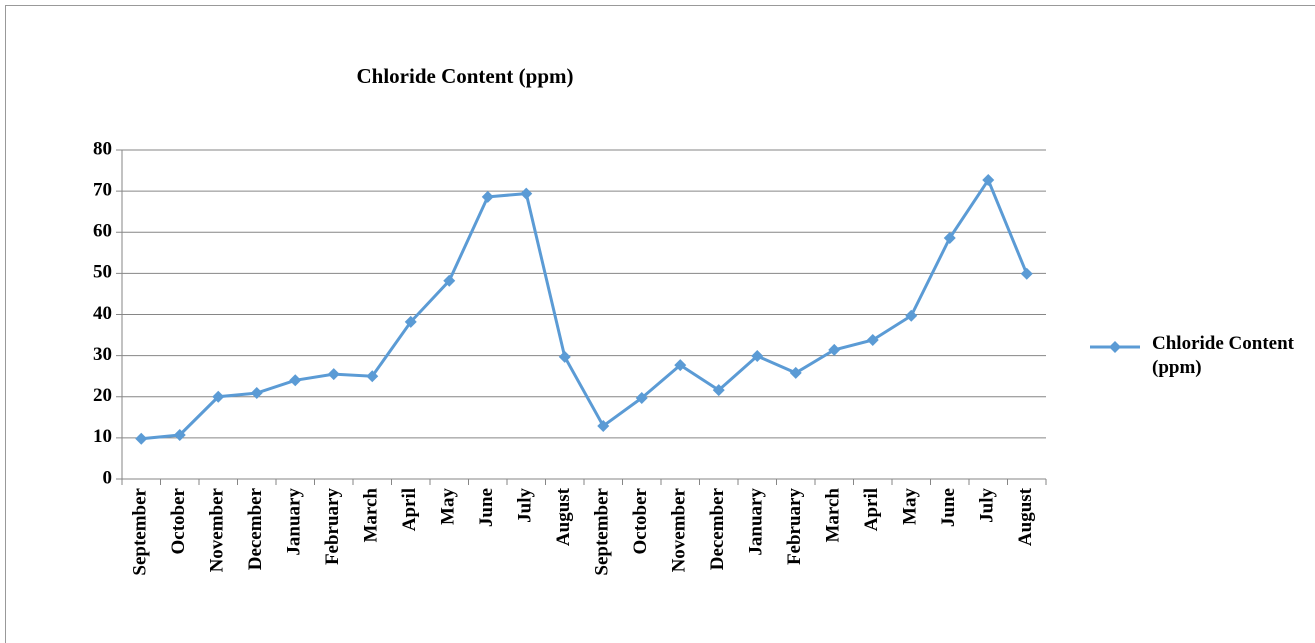 This screenshot has width=1315, height=643. What do you see at coordinates (108, 477) in the screenshot?
I see `y-tick-label: 0` at bounding box center [108, 477].